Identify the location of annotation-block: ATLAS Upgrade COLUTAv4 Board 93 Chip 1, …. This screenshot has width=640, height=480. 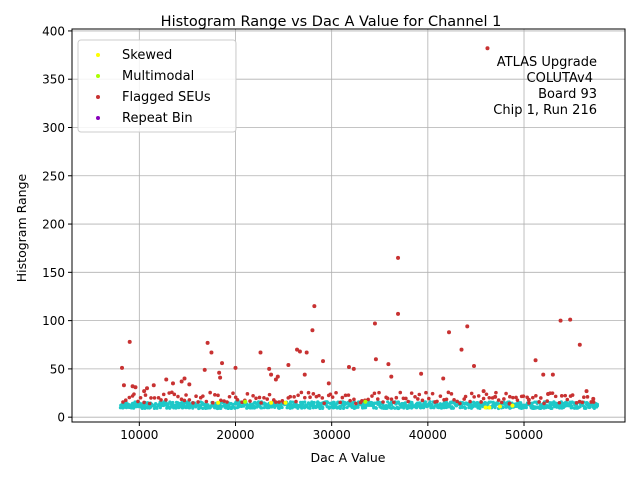
(545, 86).